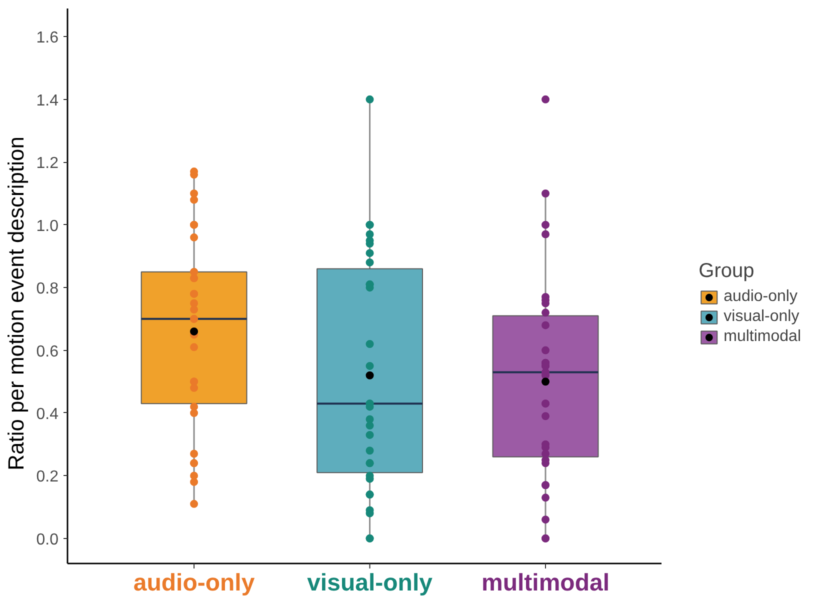 This screenshot has width=819, height=598. Describe the element at coordinates (194, 583) in the screenshot. I see `x-tick-label: audio-only` at that location.